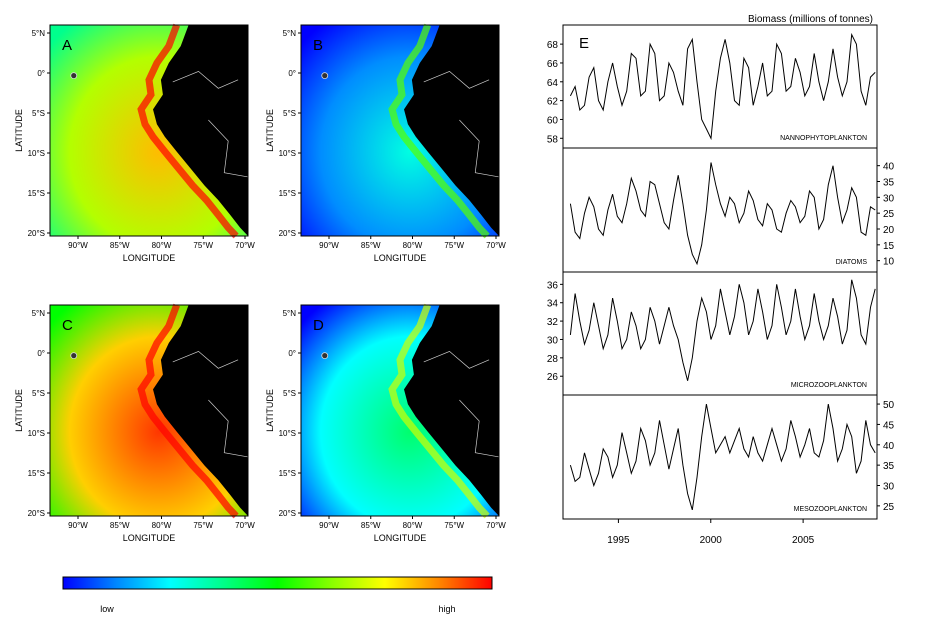 The image size is (935, 632). I want to click on series-panel: 25 30 35 40 45 50 MESOZOOPLANKTON, so click(728, 457).